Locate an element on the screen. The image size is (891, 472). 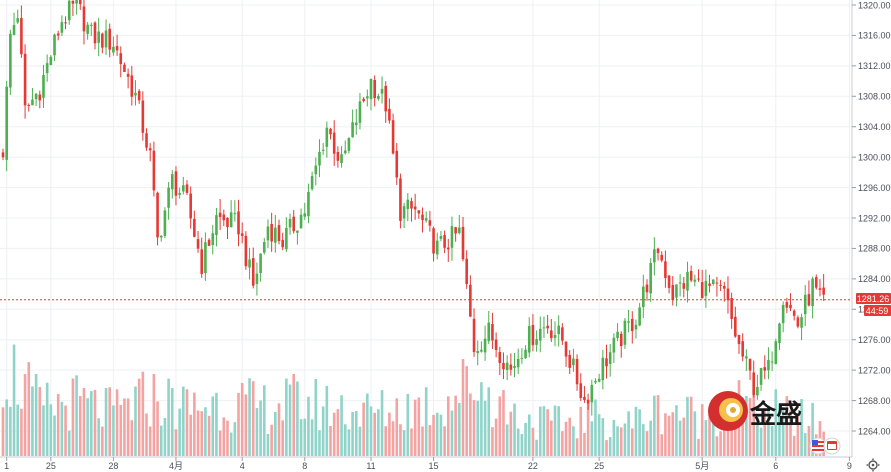
y-tick-label: 1320.00 is located at coordinates (874, 5).